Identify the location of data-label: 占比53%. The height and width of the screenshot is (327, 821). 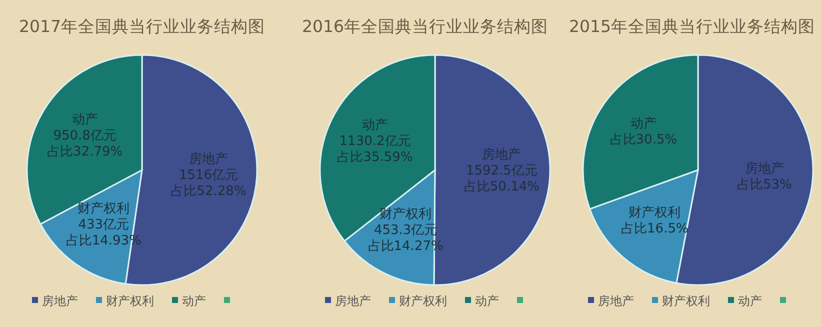
(764, 184).